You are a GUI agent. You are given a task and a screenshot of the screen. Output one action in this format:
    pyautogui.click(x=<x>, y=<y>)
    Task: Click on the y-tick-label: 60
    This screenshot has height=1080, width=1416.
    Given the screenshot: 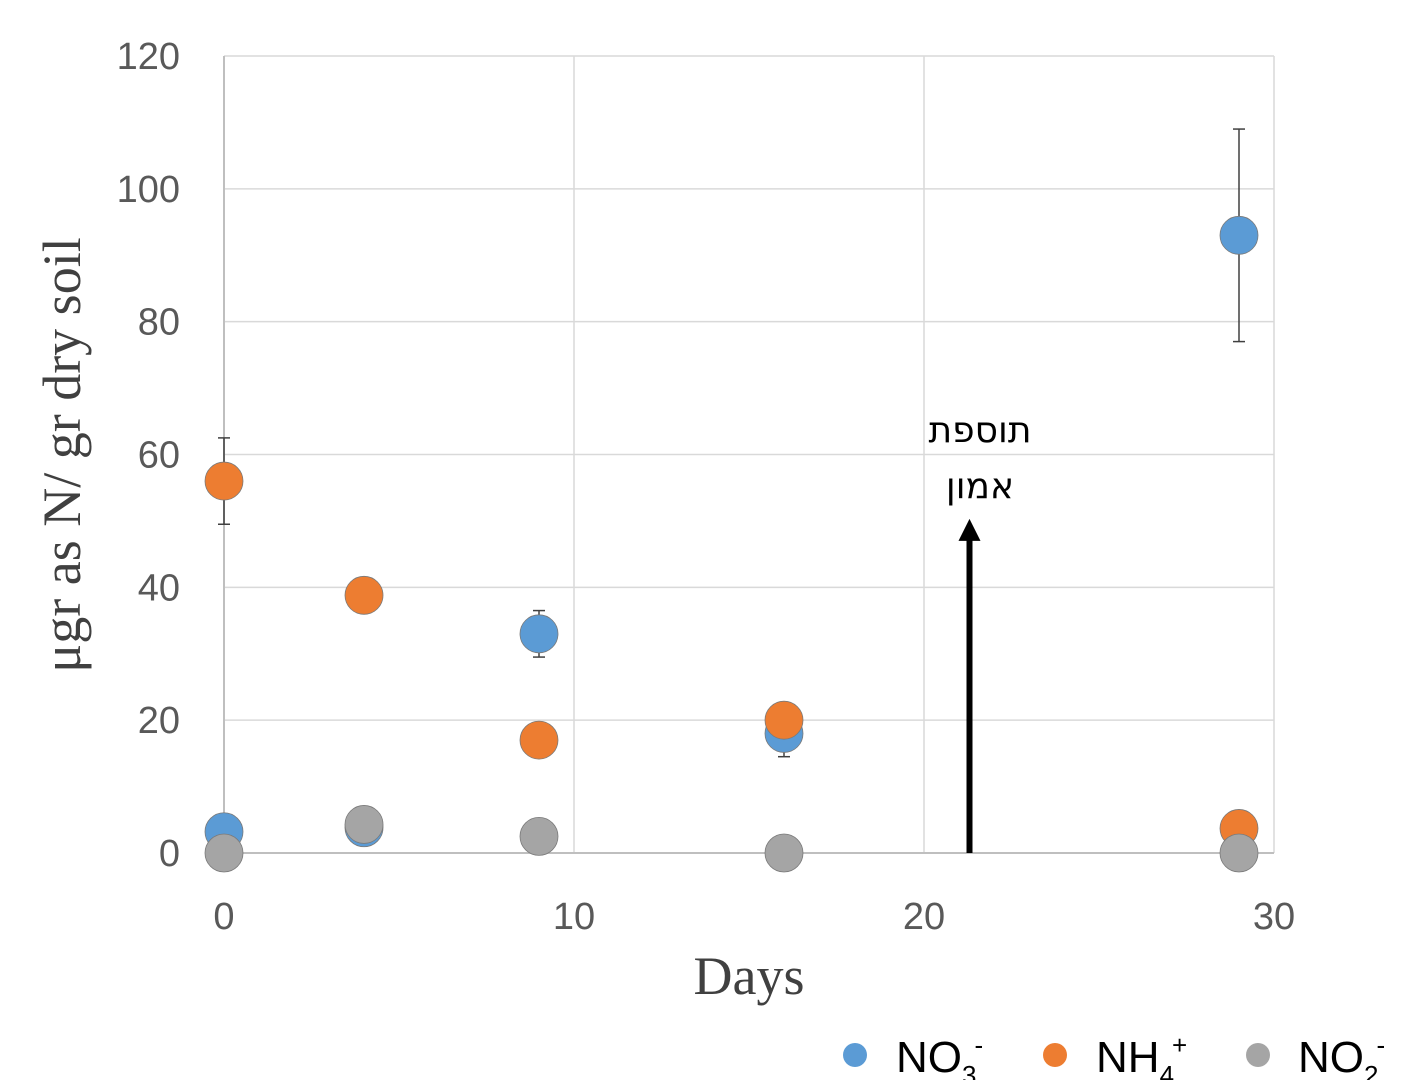 What is the action you would take?
    pyautogui.click(x=159, y=456)
    